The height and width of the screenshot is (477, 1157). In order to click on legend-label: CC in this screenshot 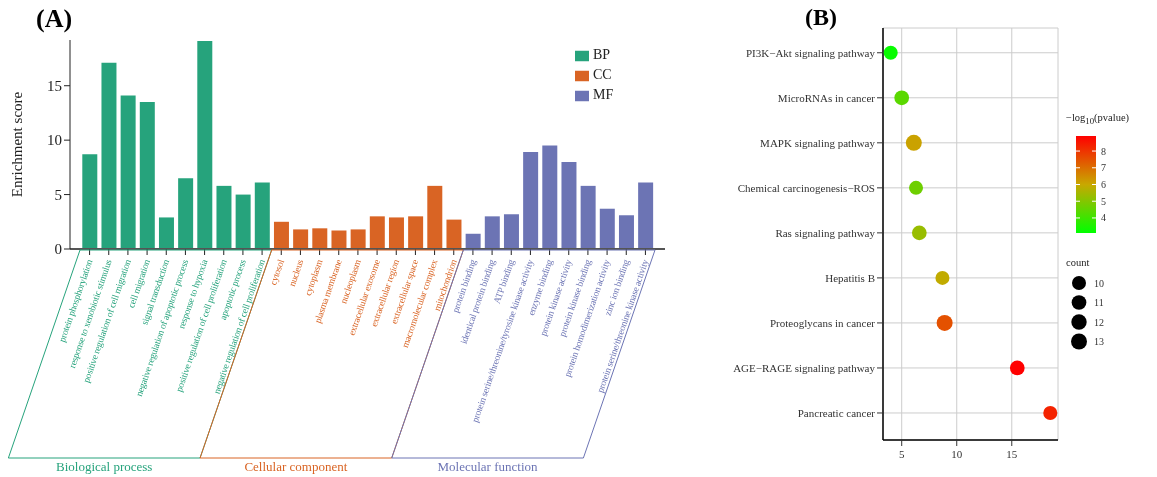, I will do `click(602, 74)`.